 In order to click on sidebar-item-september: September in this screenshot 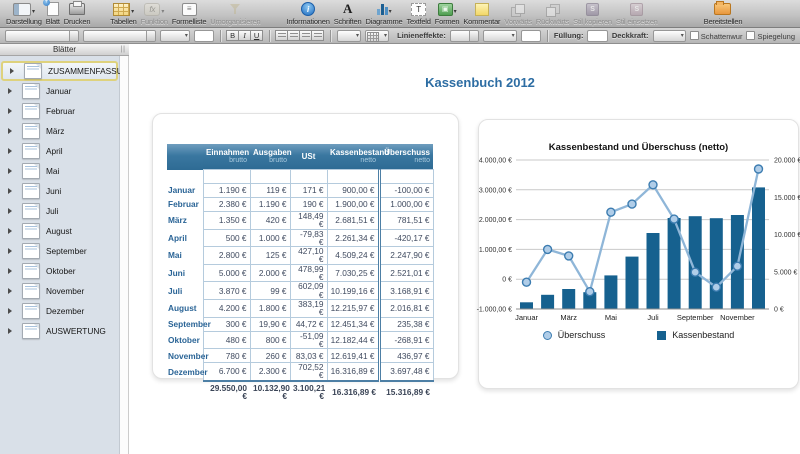, I will do `click(59, 251)`.